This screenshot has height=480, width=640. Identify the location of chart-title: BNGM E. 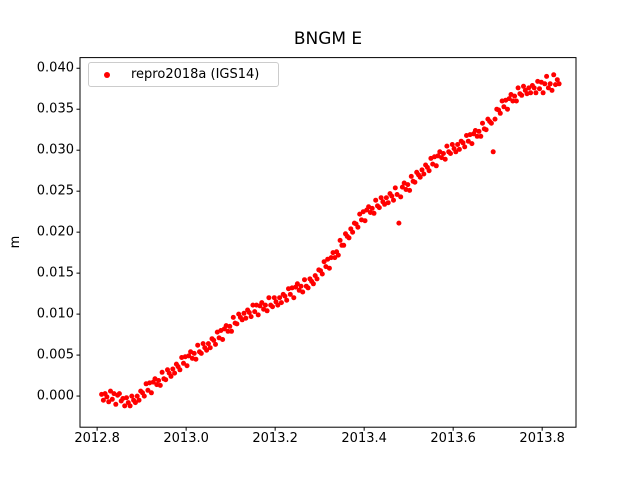
(328, 39).